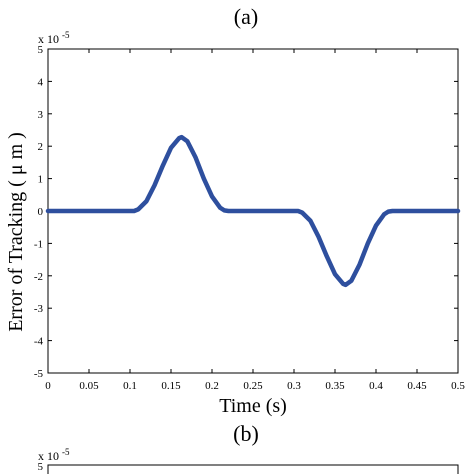 This screenshot has height=474, width=474. Describe the element at coordinates (39, 374) in the screenshot. I see `y-tick-label: -5` at that location.